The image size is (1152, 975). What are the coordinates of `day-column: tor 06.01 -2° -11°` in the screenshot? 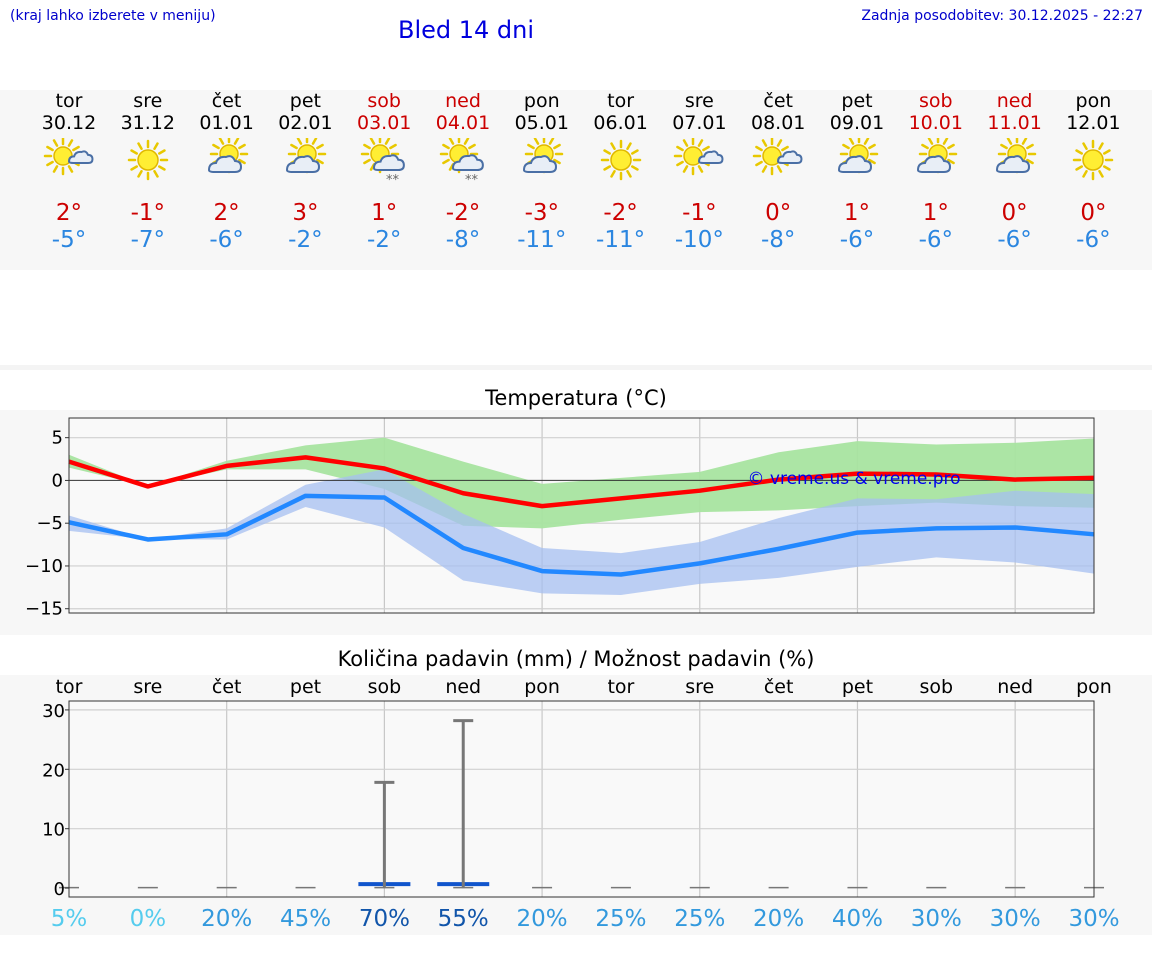 It's located at (621, 171).